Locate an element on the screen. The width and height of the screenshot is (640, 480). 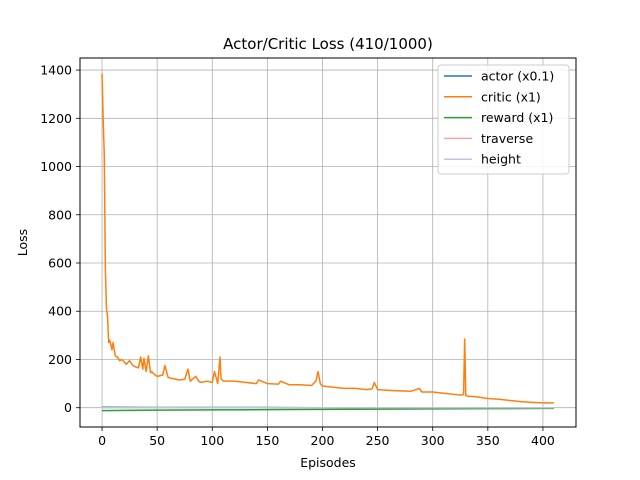
x-tick-label: 250 is located at coordinates (378, 440).